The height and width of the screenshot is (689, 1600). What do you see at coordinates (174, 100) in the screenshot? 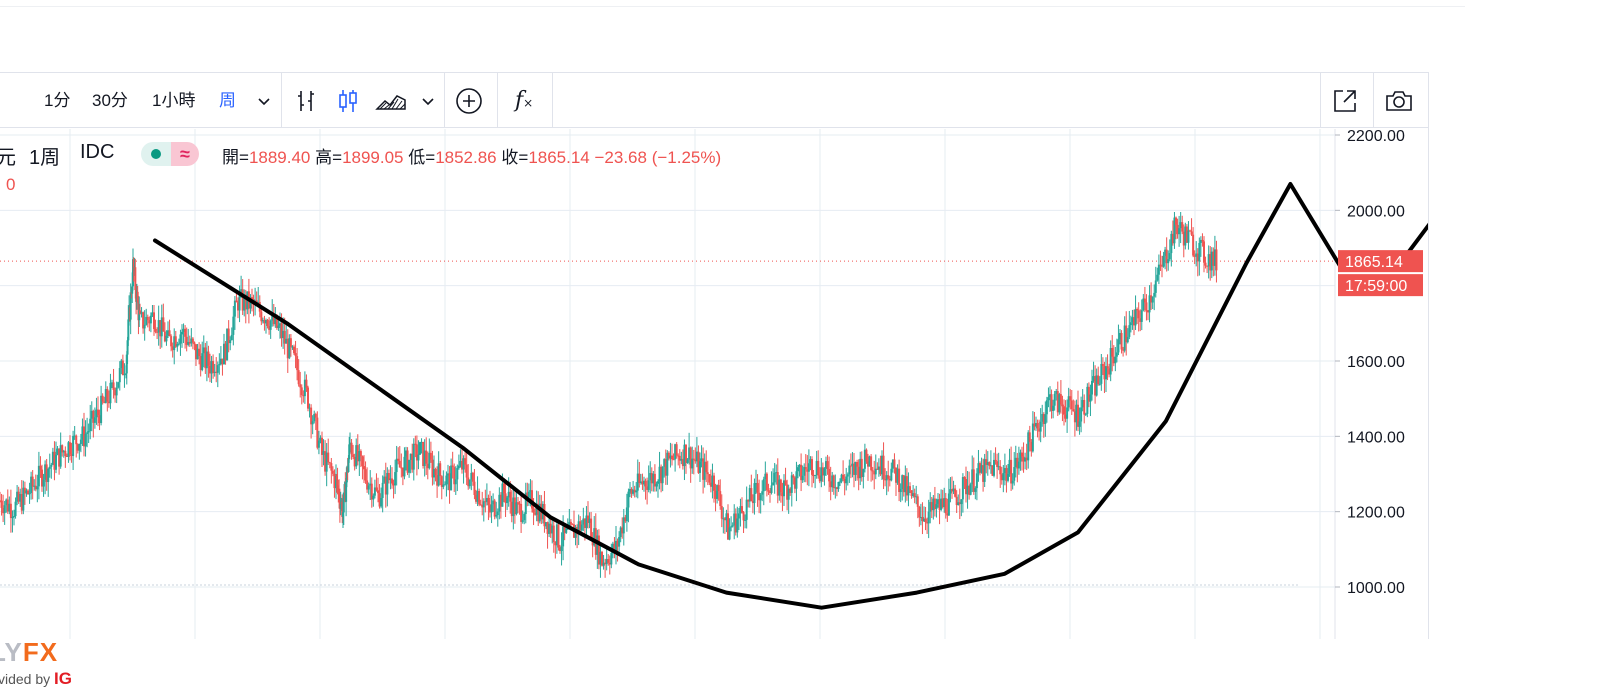
I see `interval-1h: 1小時` at bounding box center [174, 100].